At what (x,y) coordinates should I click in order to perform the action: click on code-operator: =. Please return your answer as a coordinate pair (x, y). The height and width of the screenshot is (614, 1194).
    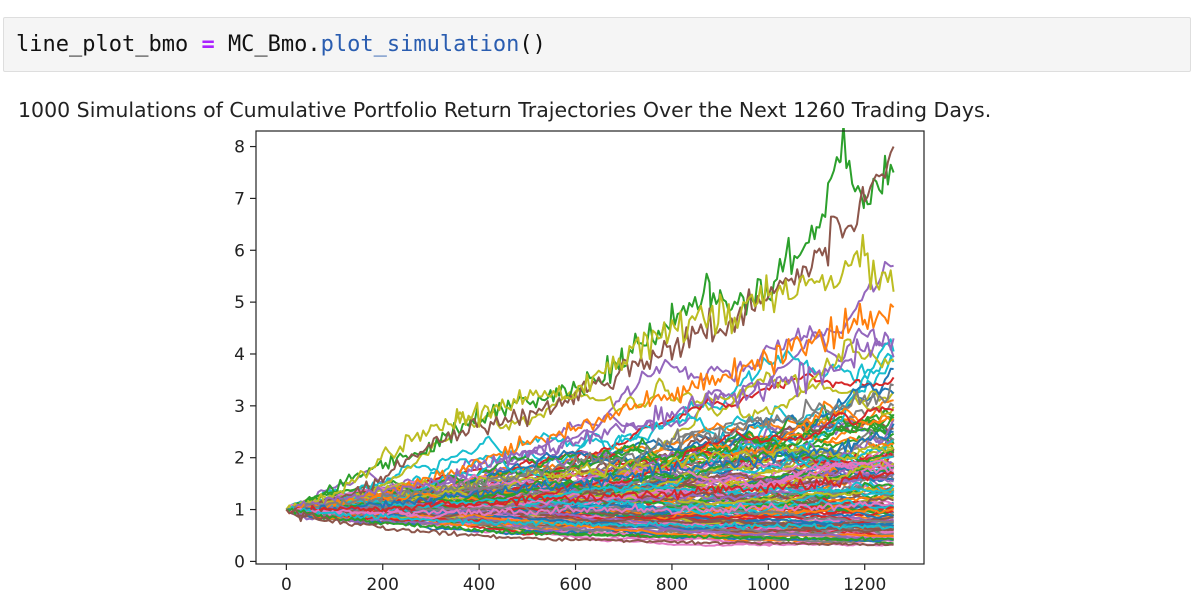
    Looking at the image, I should click on (208, 44).